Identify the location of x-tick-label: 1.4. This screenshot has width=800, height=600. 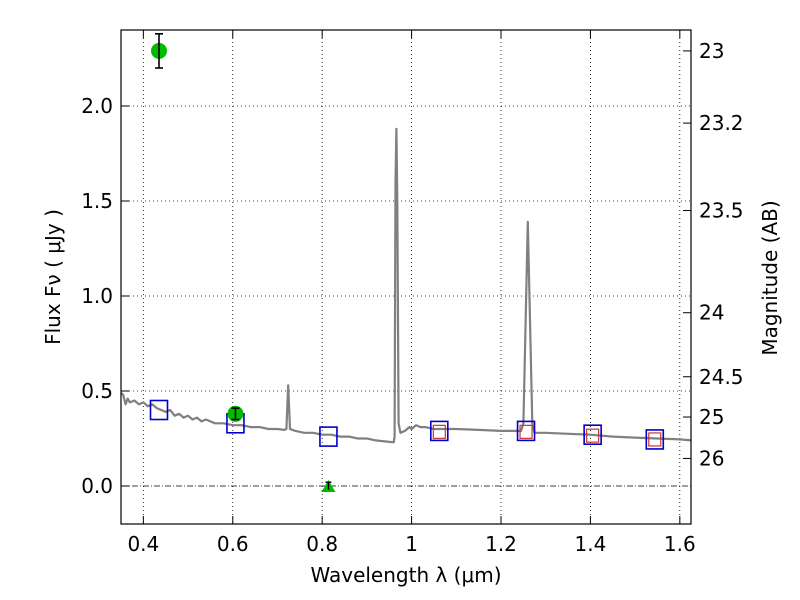
(591, 544).